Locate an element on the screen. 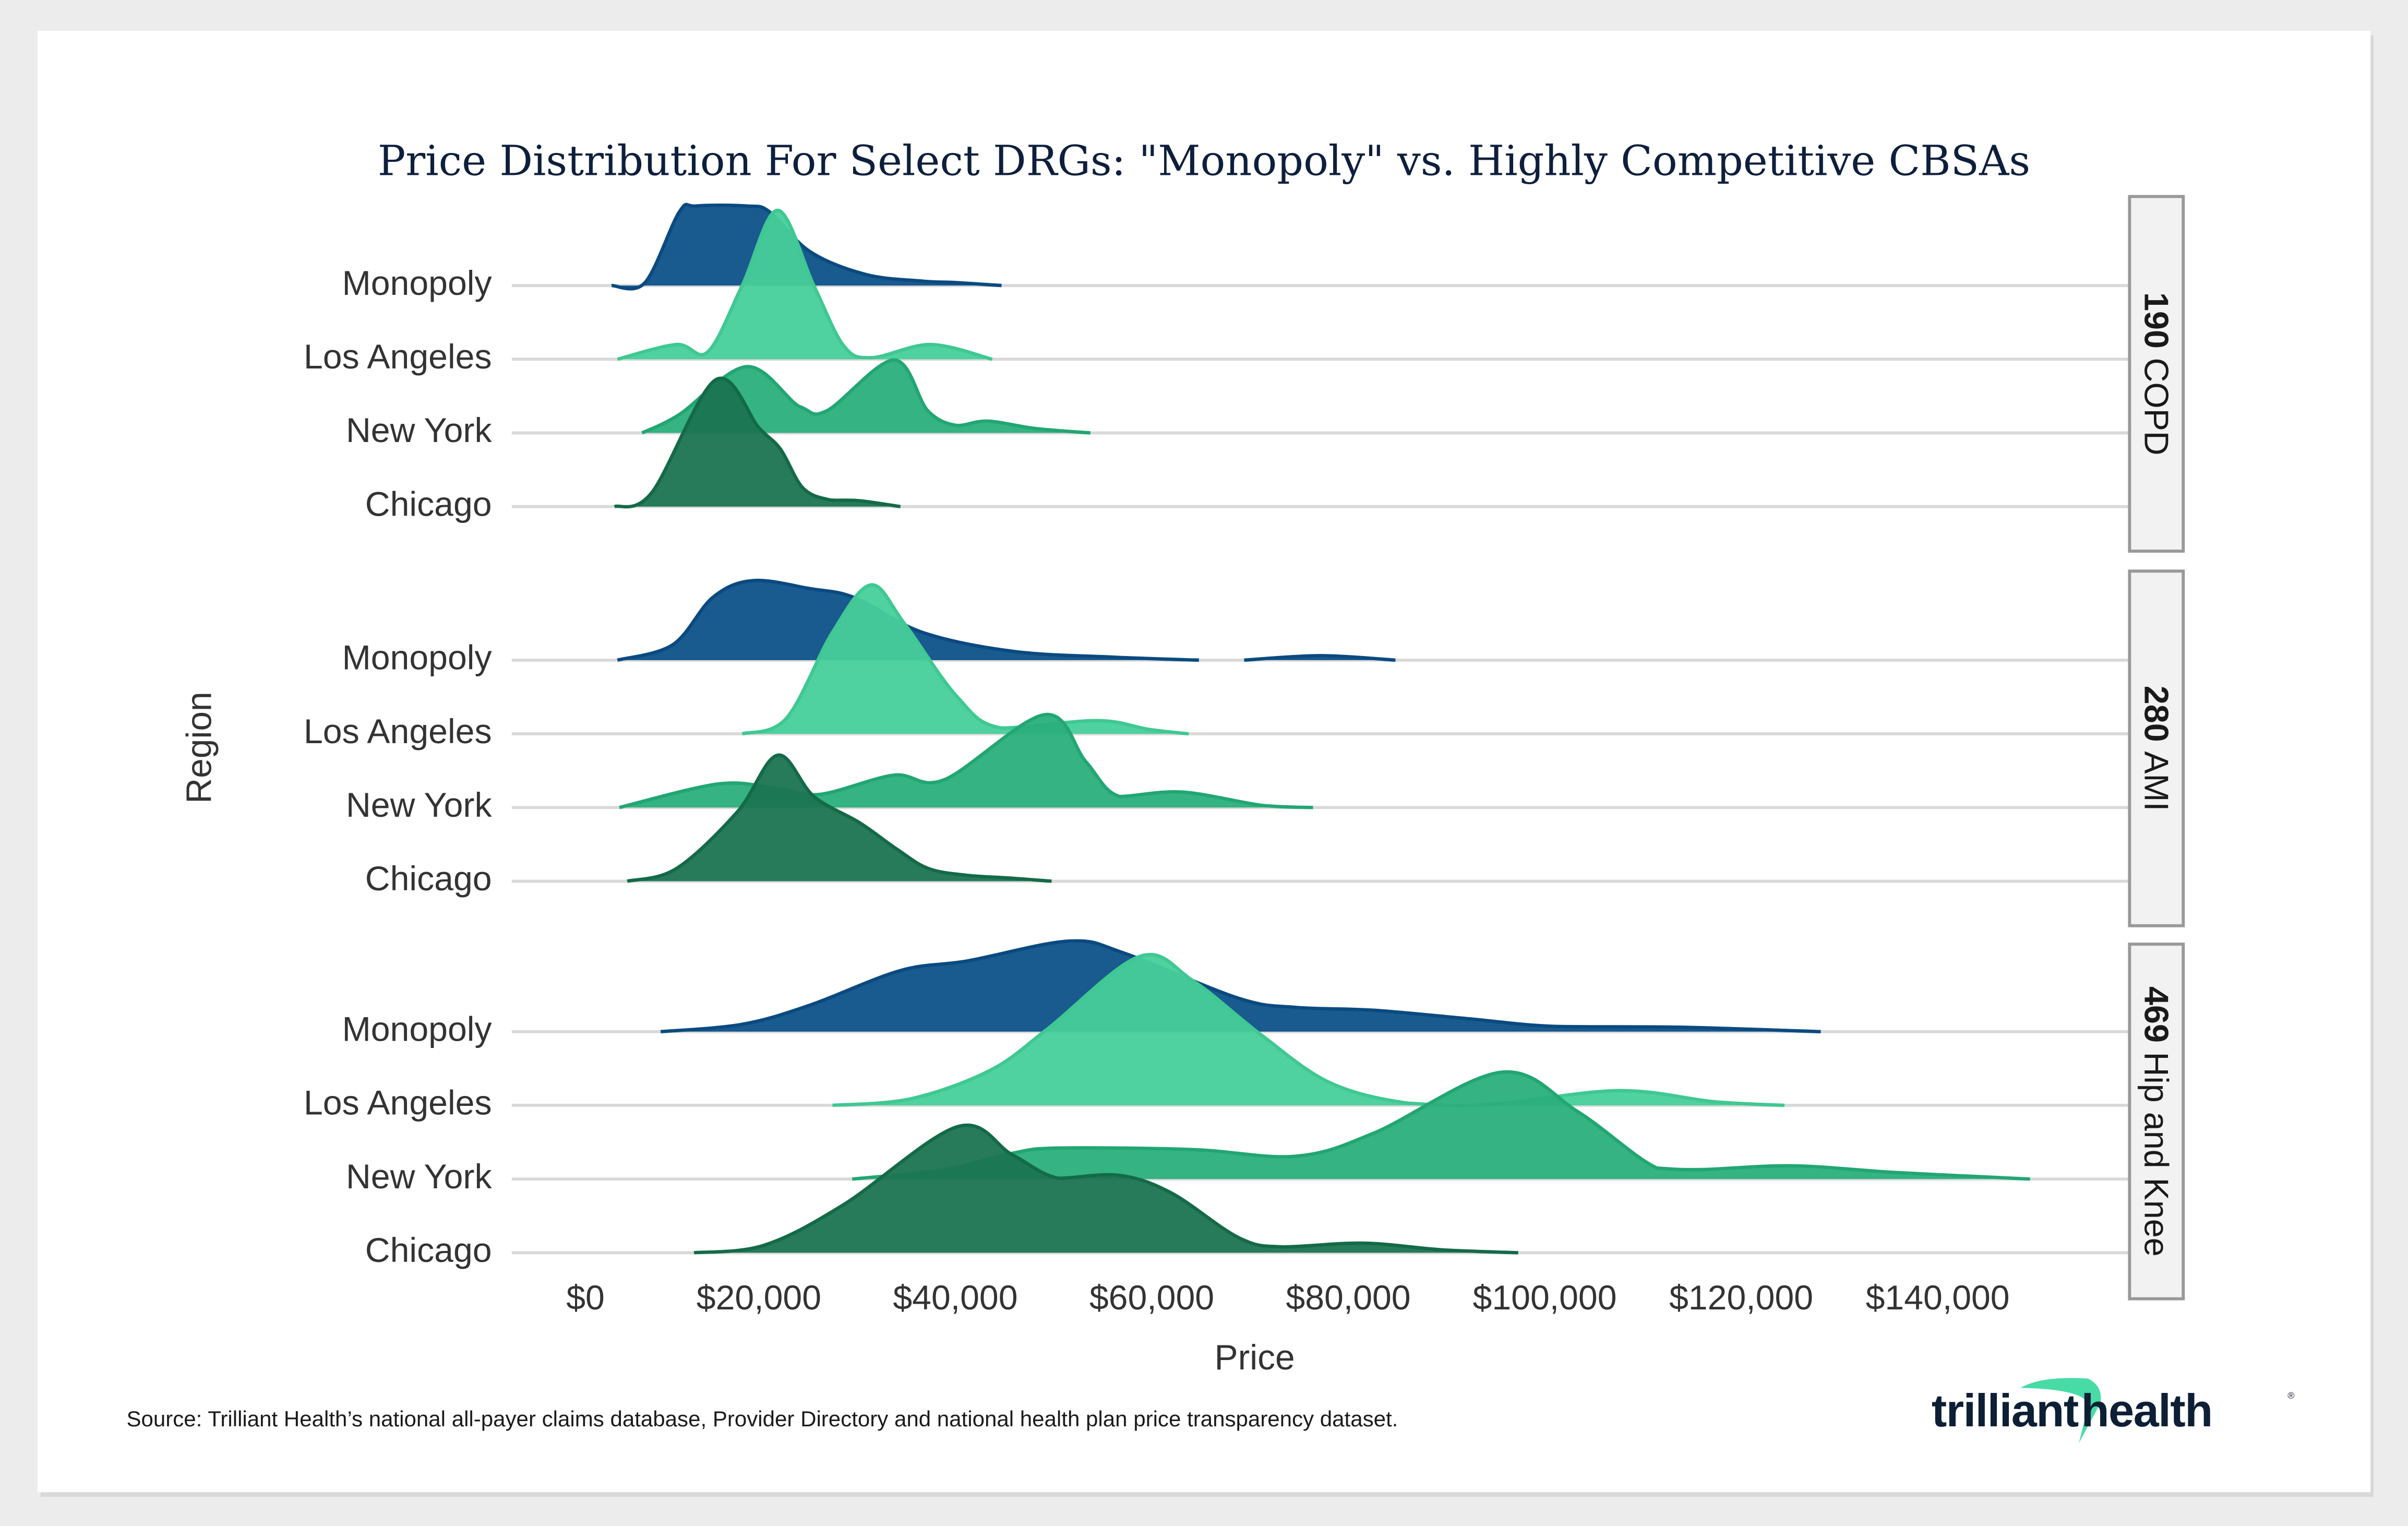 The image size is (2408, 1526). facet-label: 280 AMI is located at coordinates (2157, 749).